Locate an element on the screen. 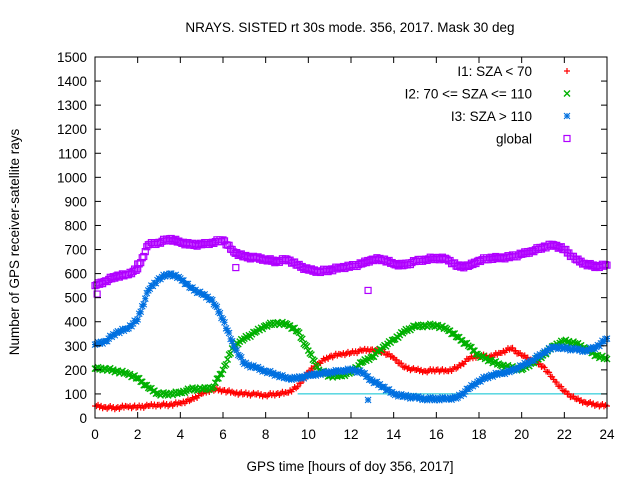 The height and width of the screenshot is (480, 640). x-tick-label: 10 is located at coordinates (308, 434).